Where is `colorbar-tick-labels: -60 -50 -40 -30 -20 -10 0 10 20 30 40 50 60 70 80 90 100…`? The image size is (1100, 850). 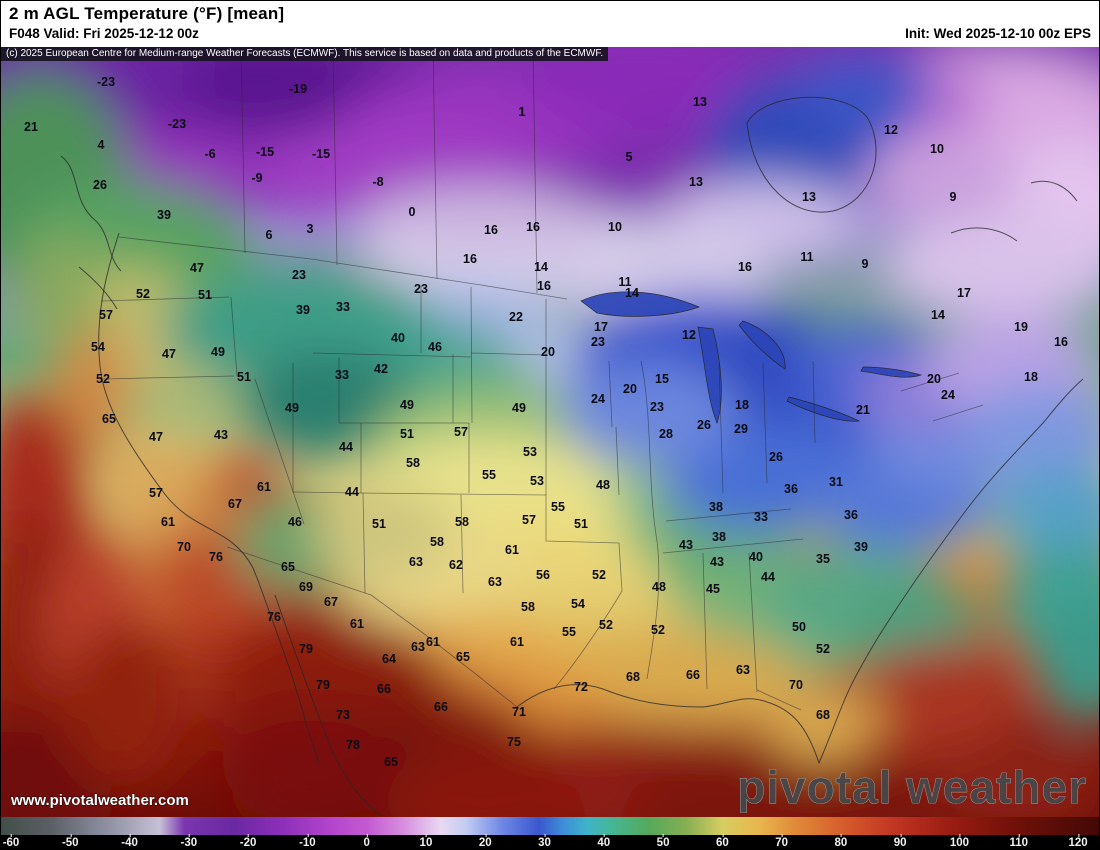 colorbar-tick-labels: -60 -50 -40 -30 -20 -10 0 10 20 30 40 50 60 70 80 90 100… is located at coordinates (550, 841).